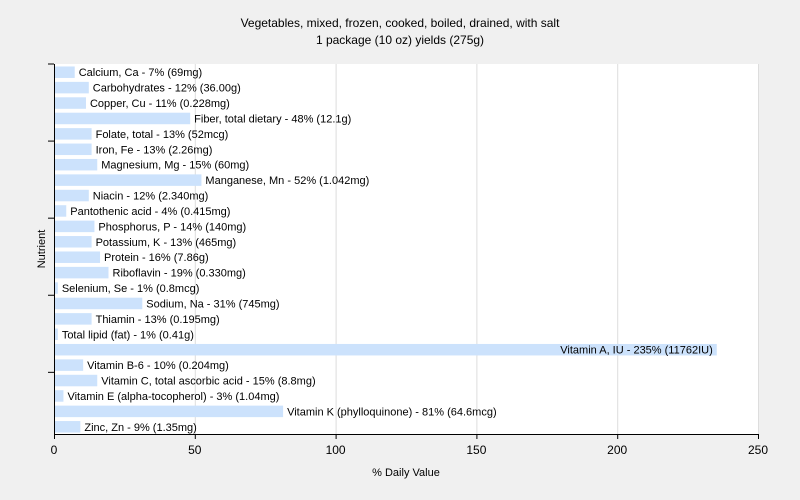  I want to click on x-tick-label: 250, so click(758, 450).